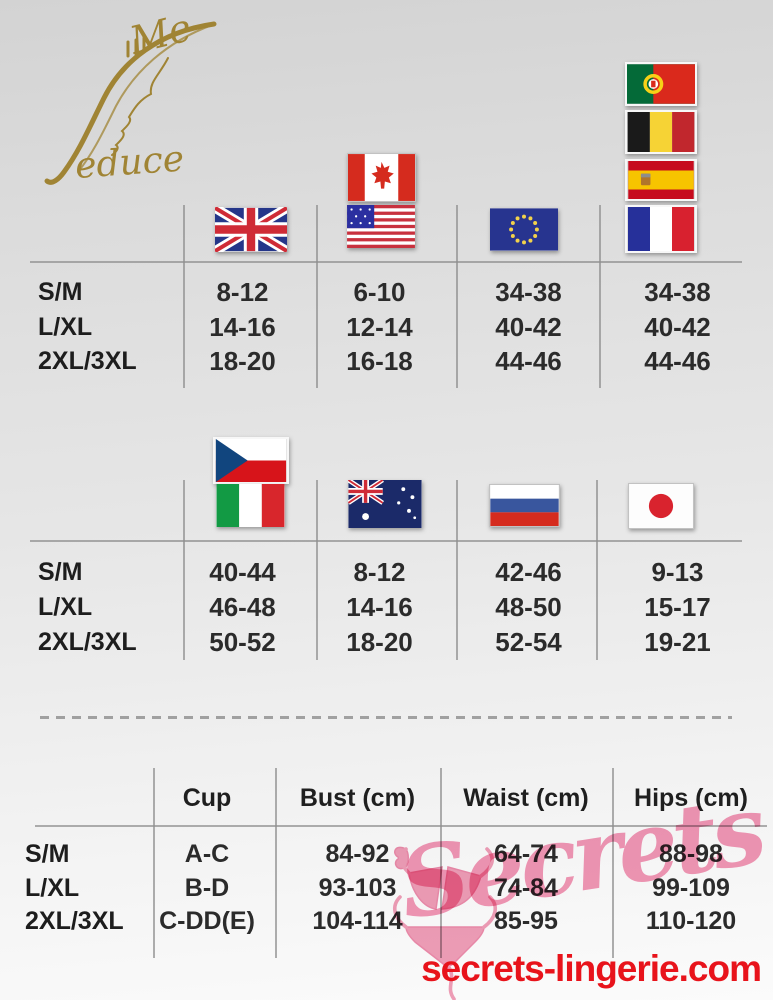 Image resolution: width=773 pixels, height=1000 pixels. Describe the element at coordinates (528, 292) in the screenshot. I see `size-value-eu: 34-38` at that location.